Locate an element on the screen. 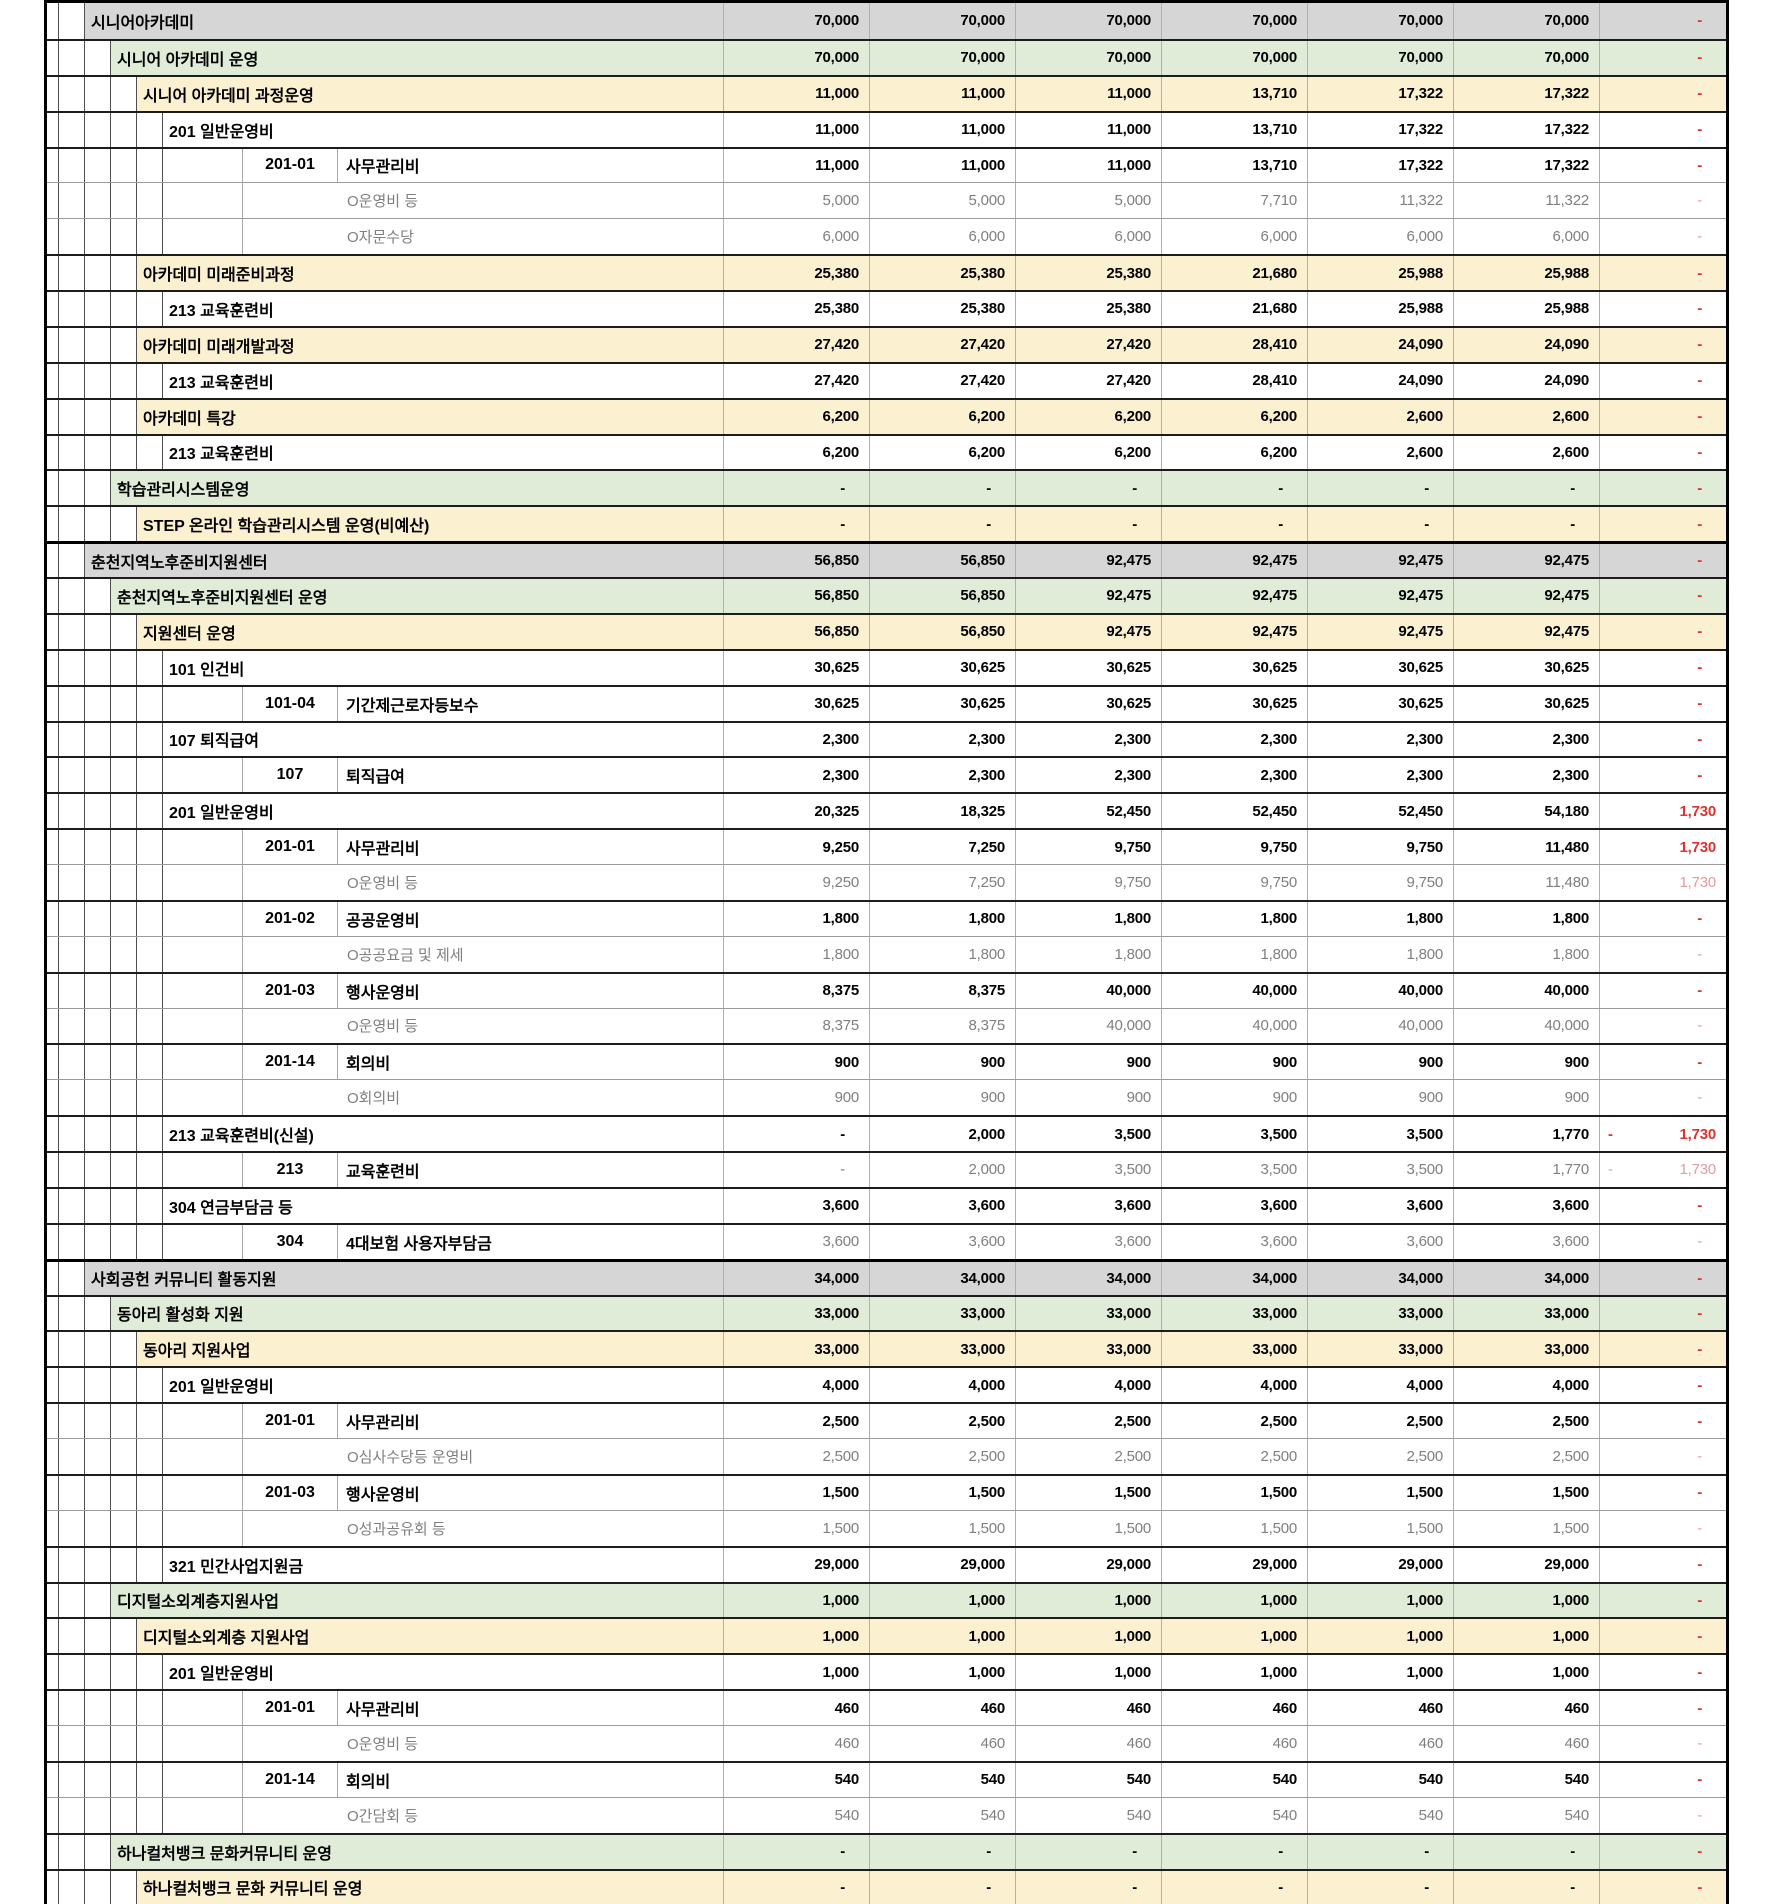  value-cell: 20,325 is located at coordinates (796, 811).